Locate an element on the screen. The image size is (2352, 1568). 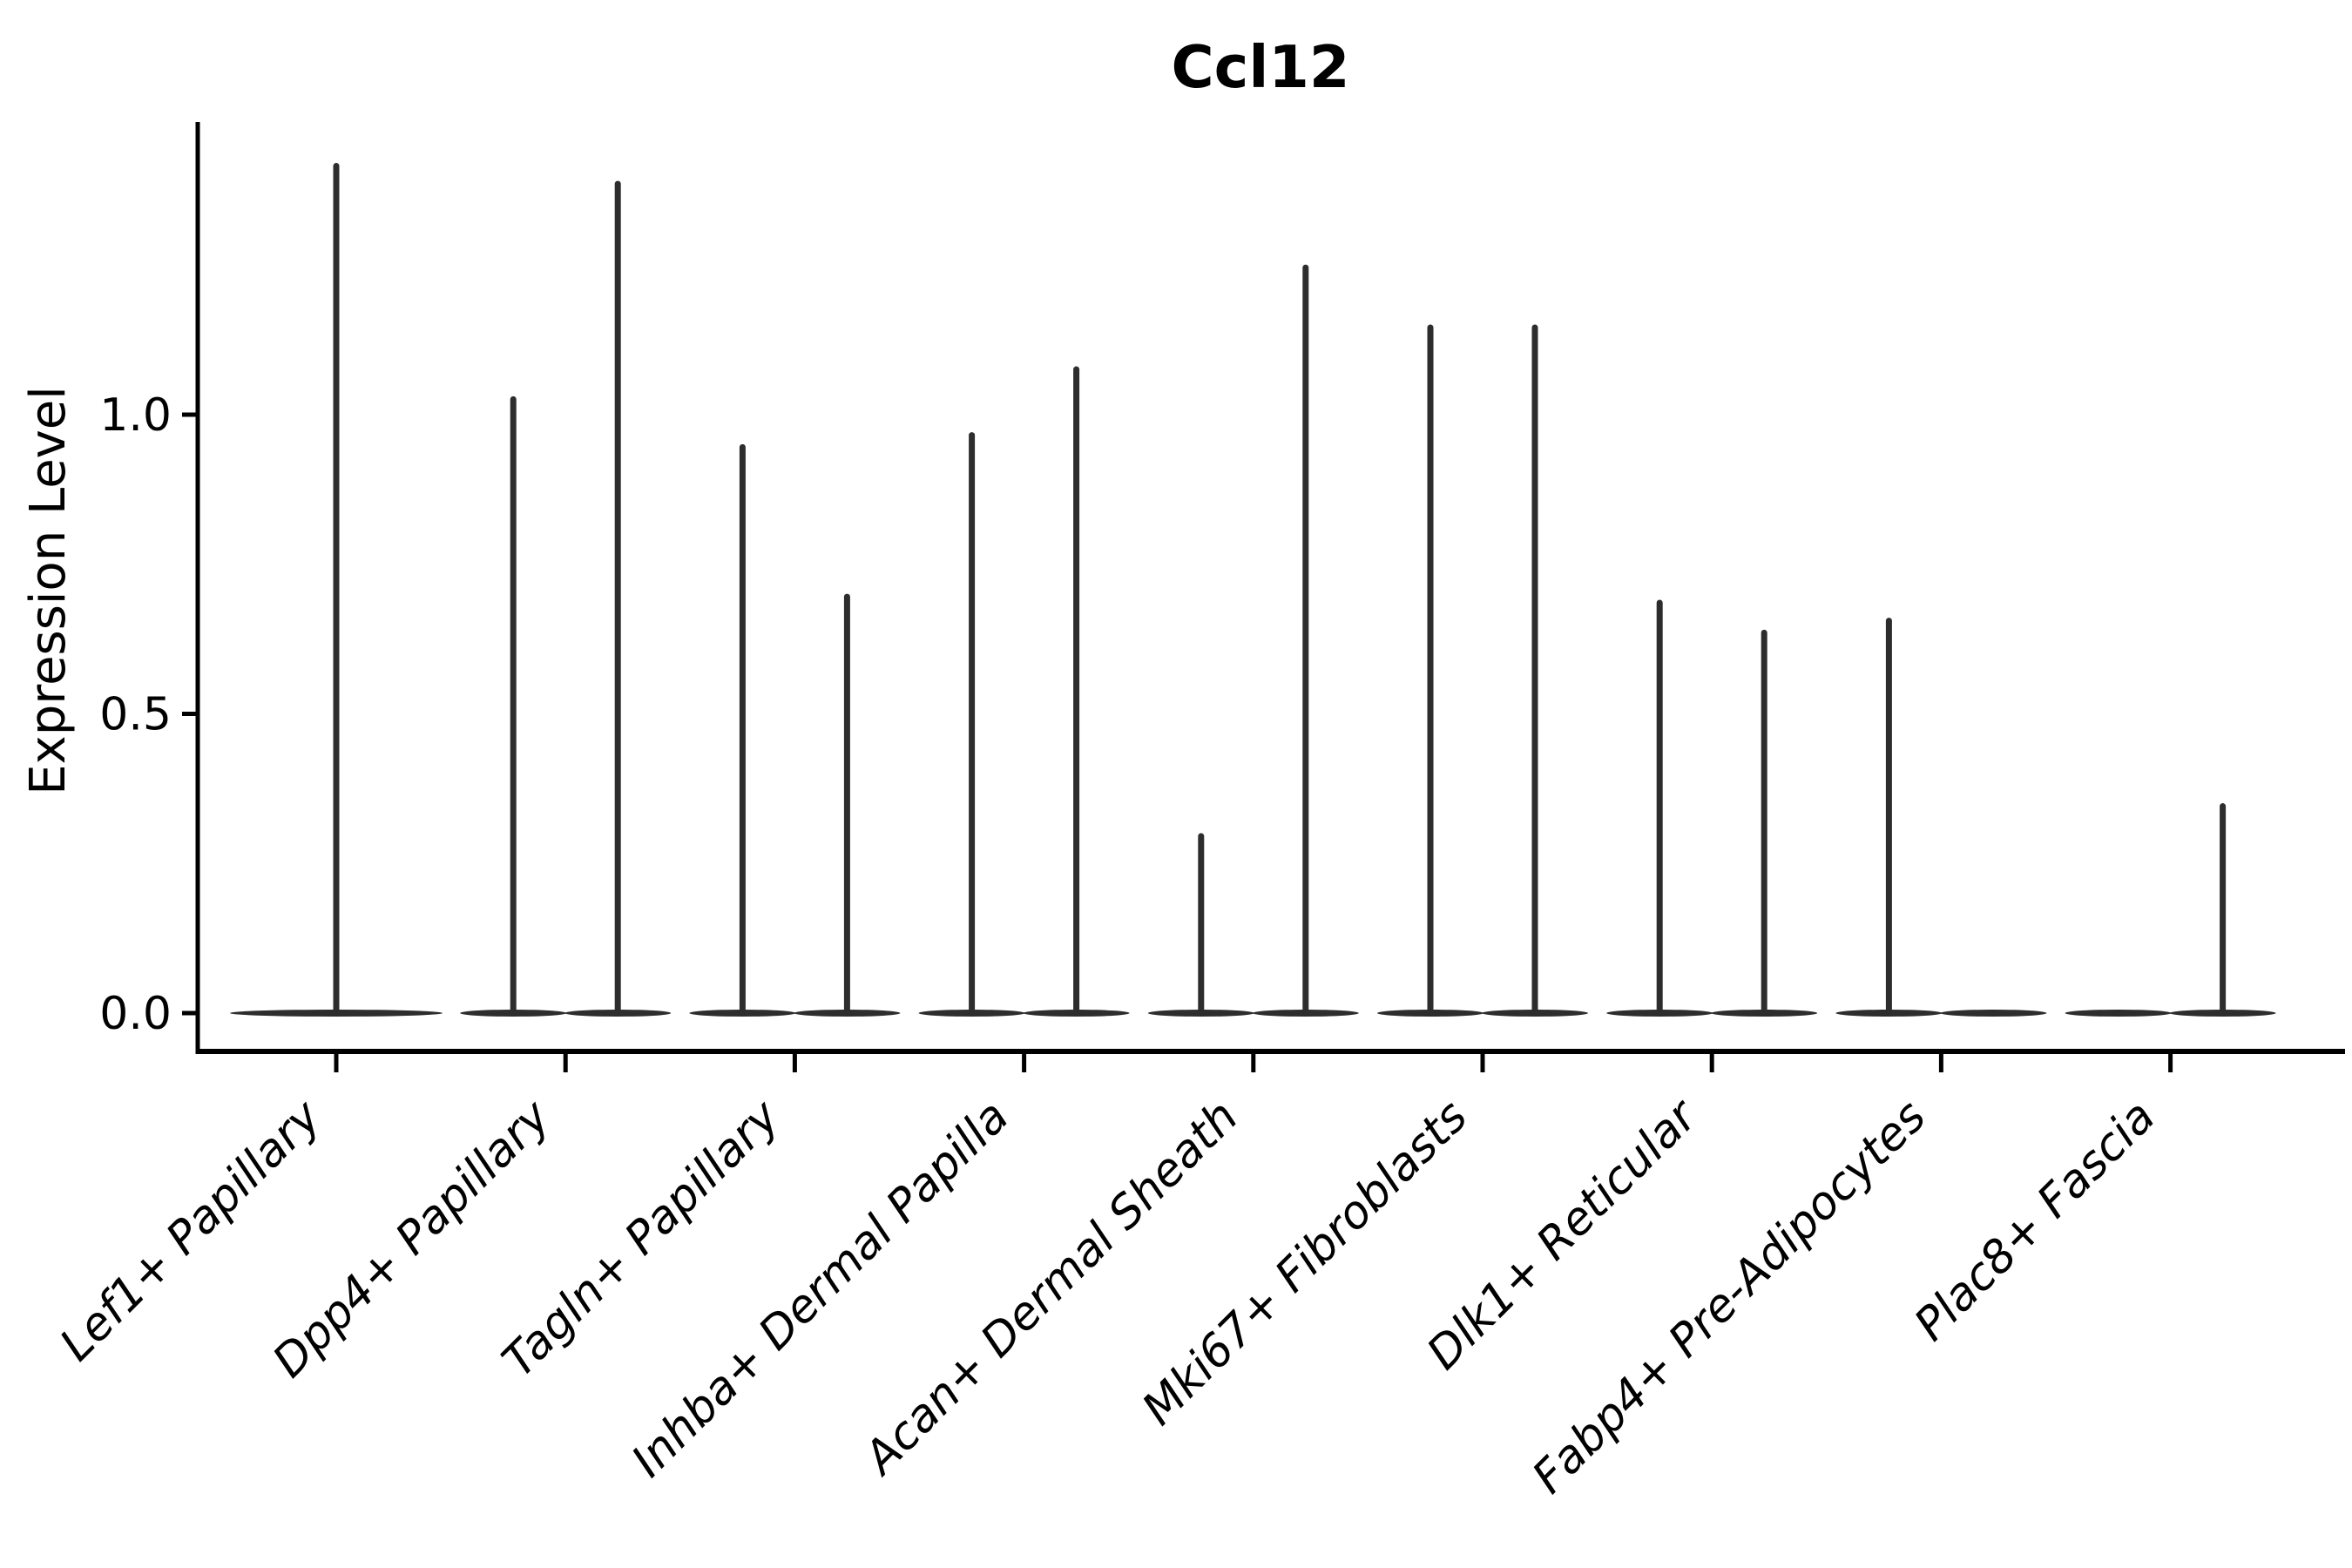
x-tick-label: Inhba+ Dermal Papilla is located at coordinates (820, 1290).